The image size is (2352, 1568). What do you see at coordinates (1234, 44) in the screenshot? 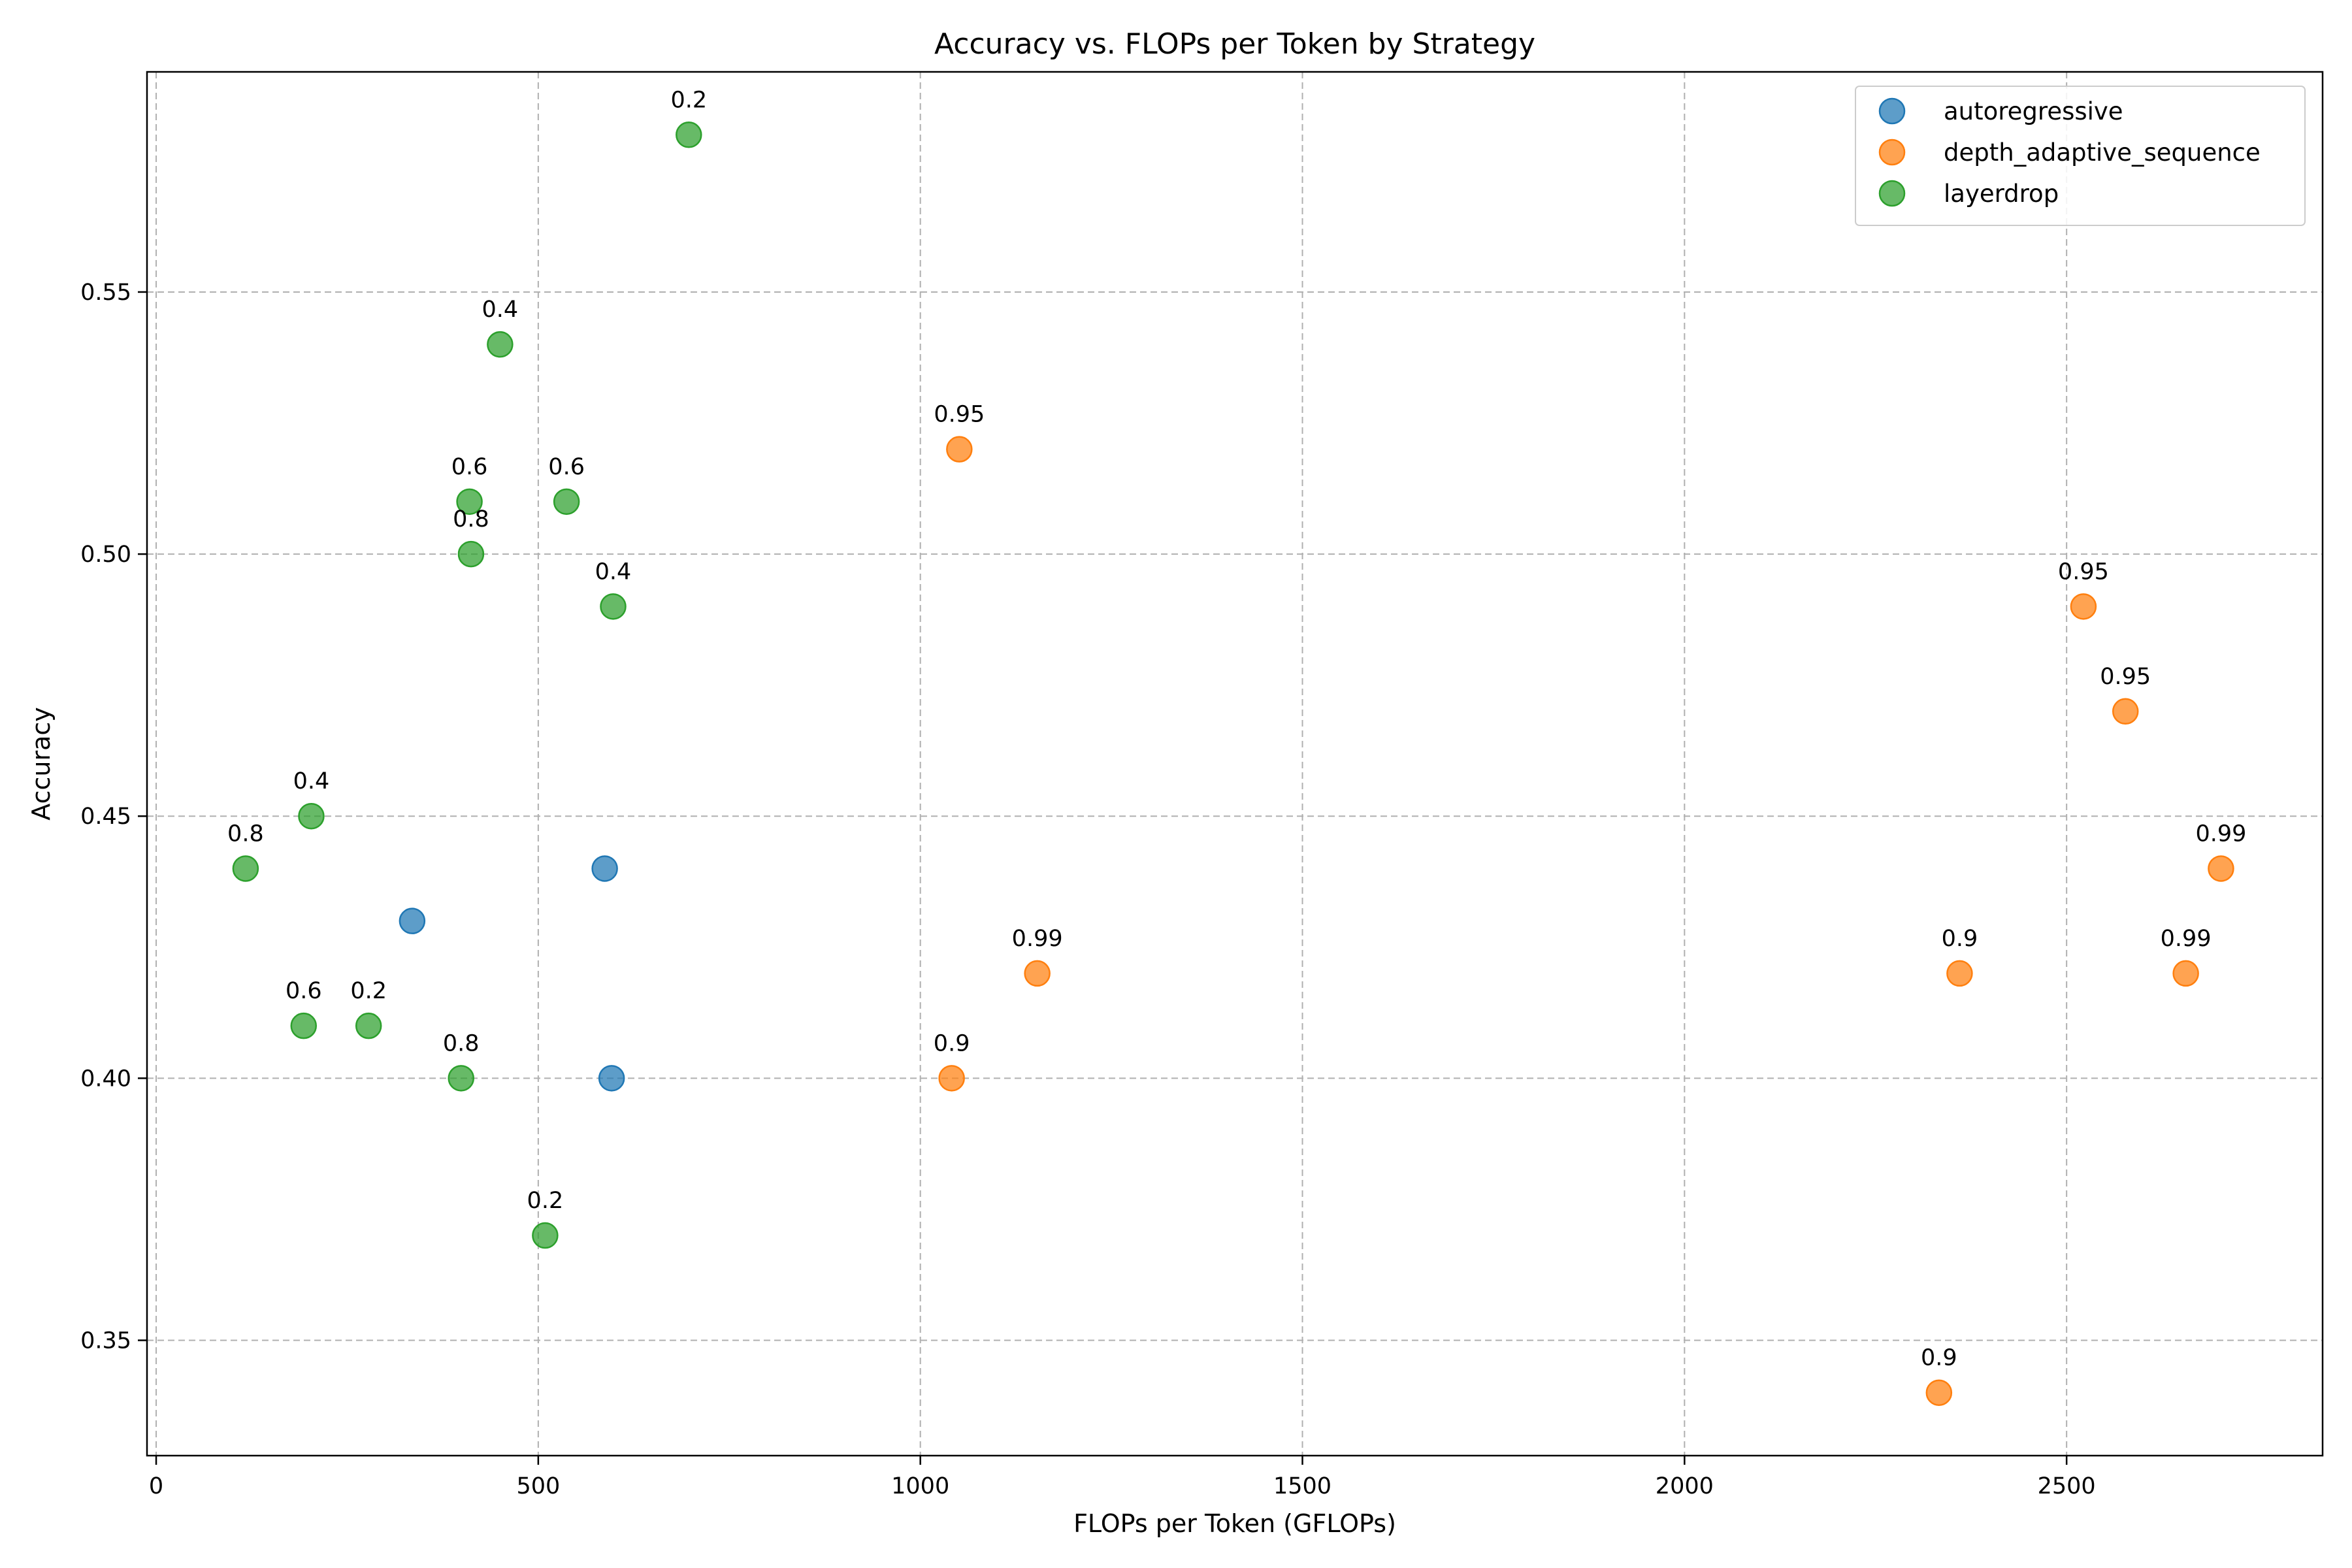
I see `chart-title: Accuracy vs. FLOPs per Token by Strategy` at bounding box center [1234, 44].